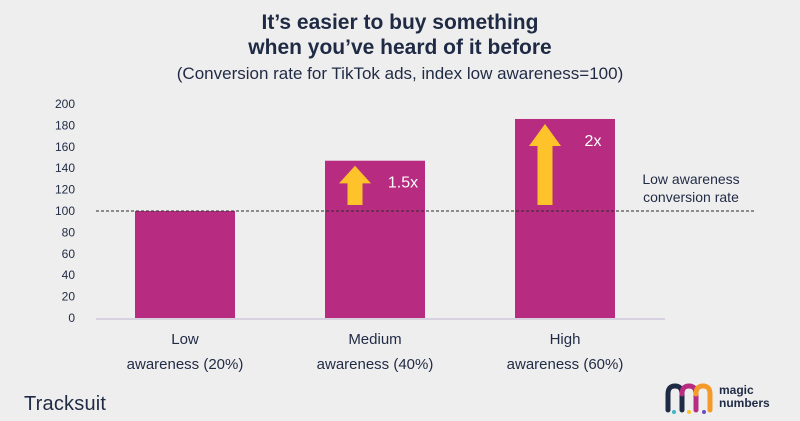 The height and width of the screenshot is (421, 800). Describe the element at coordinates (65, 190) in the screenshot. I see `y-tick-label-120: 120` at that location.